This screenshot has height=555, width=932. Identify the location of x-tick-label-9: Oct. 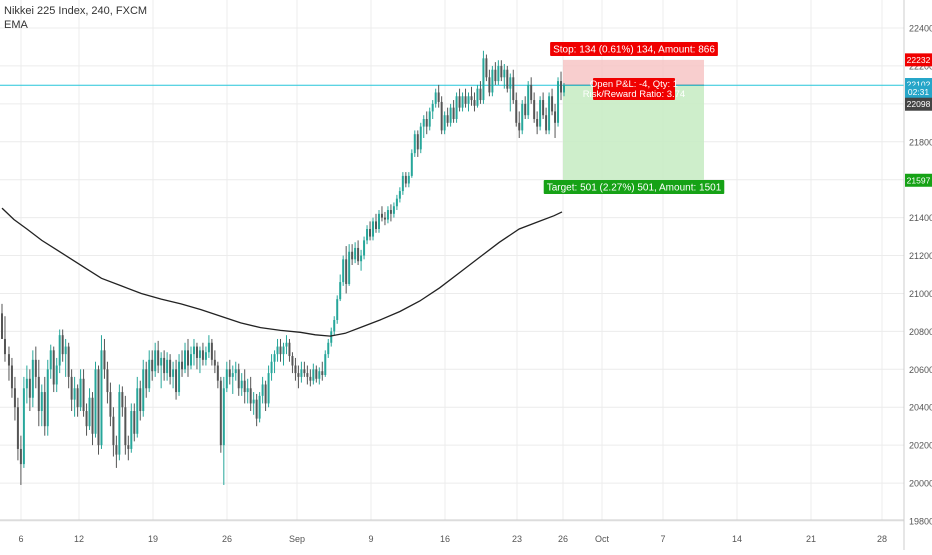
(602, 539).